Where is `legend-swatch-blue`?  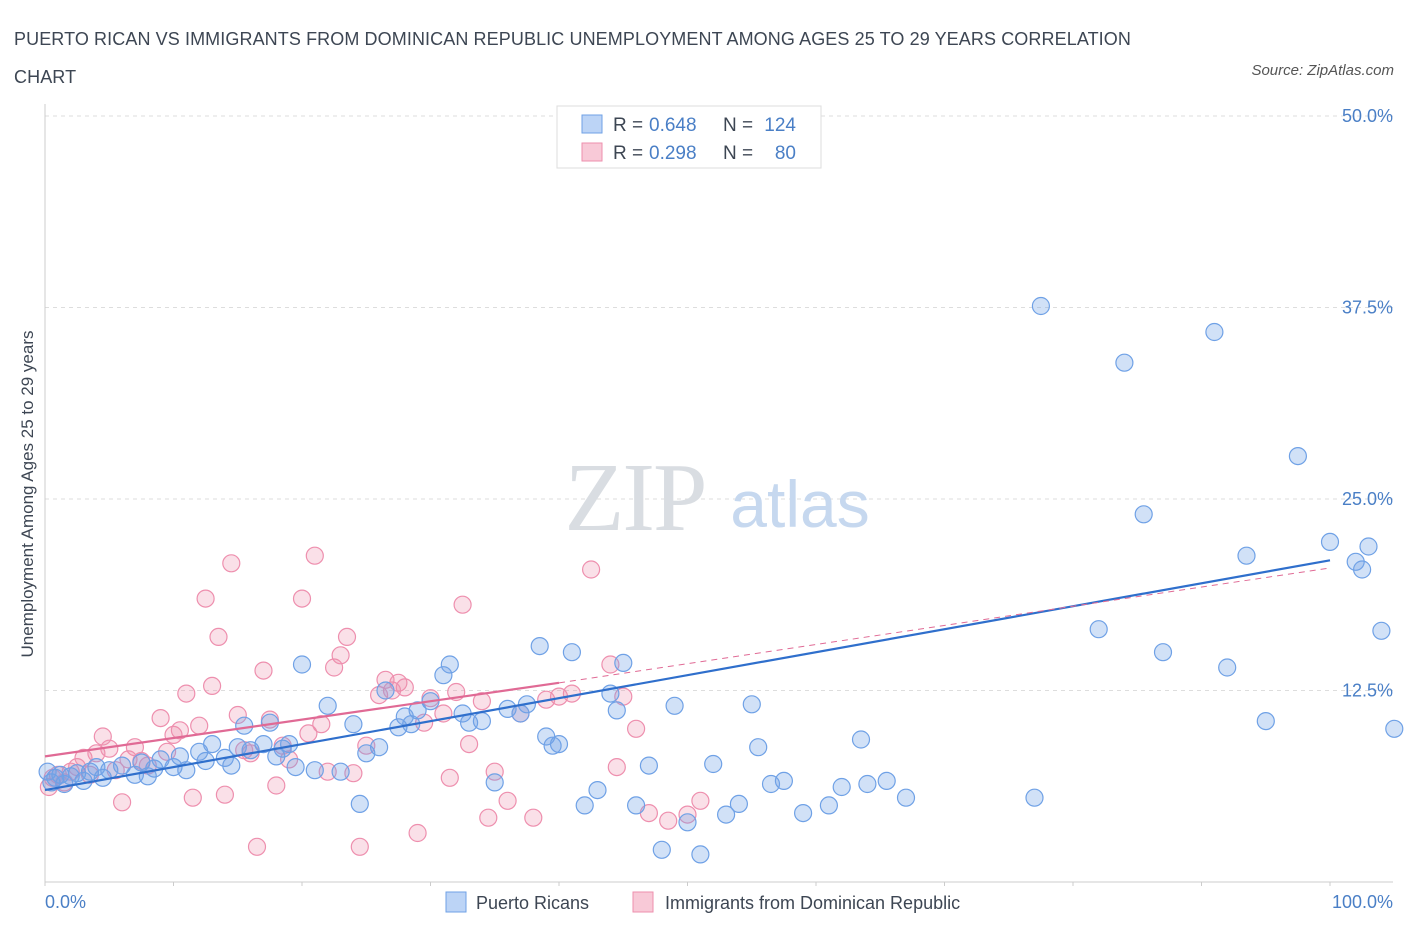
legend-swatch-blue is located at coordinates (592, 124).